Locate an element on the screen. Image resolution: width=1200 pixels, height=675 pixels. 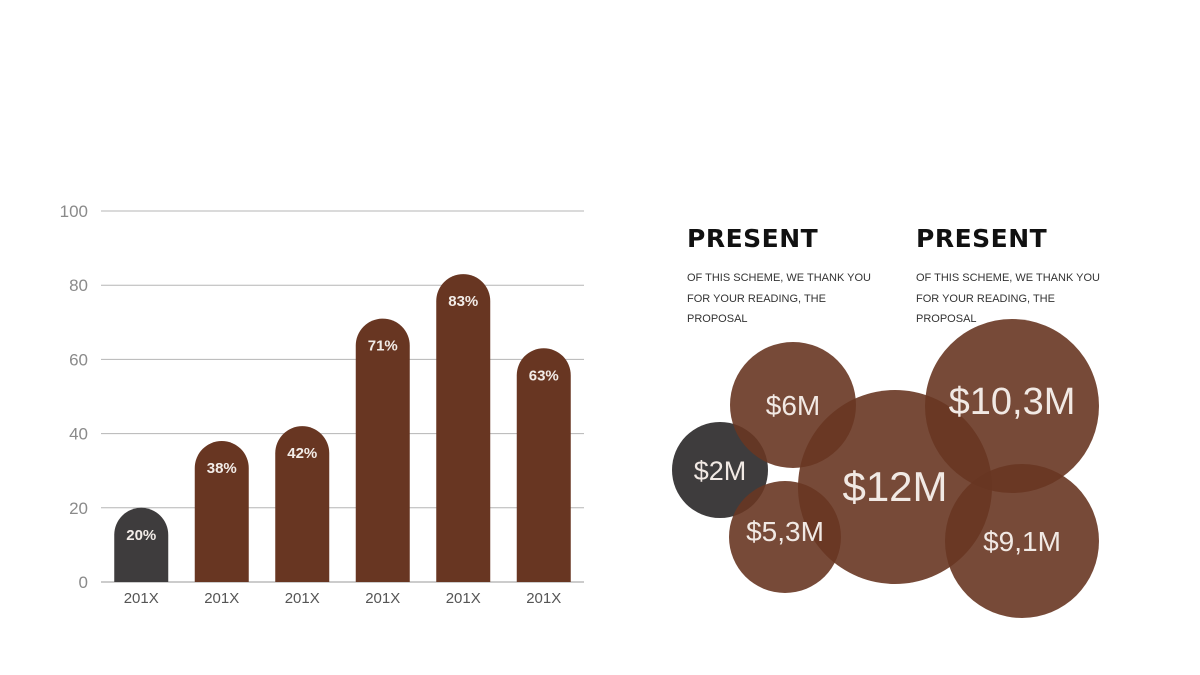
y-tick-label: 60 is located at coordinates (78, 359).